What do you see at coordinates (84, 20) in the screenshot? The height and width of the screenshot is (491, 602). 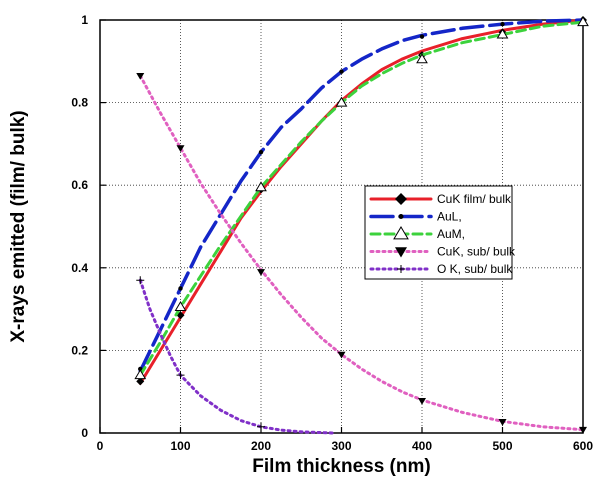 I see `y-tick-label: 1` at bounding box center [84, 20].